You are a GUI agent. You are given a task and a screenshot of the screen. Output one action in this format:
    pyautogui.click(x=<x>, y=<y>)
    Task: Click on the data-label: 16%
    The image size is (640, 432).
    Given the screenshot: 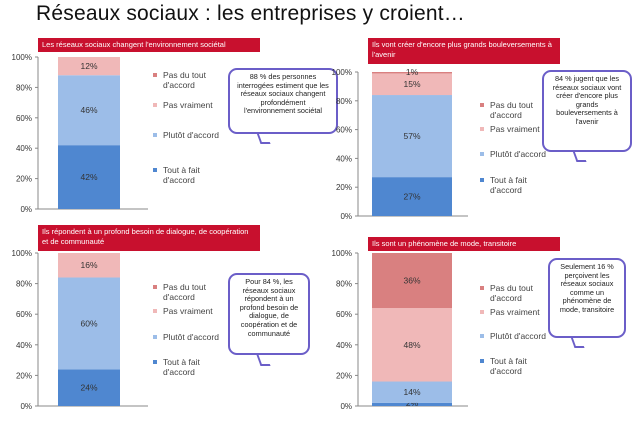 What is the action you would take?
    pyautogui.click(x=88, y=265)
    